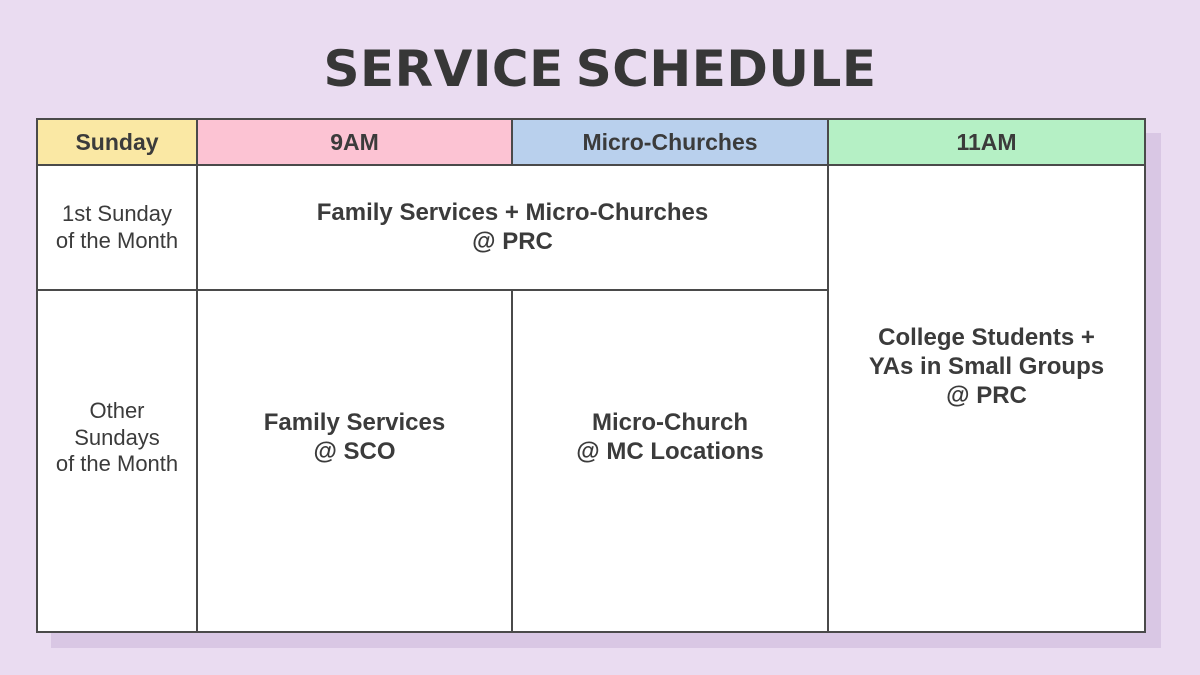  Describe the element at coordinates (986, 367) in the screenshot. I see `text-line: YAs in Small Groups` at that location.